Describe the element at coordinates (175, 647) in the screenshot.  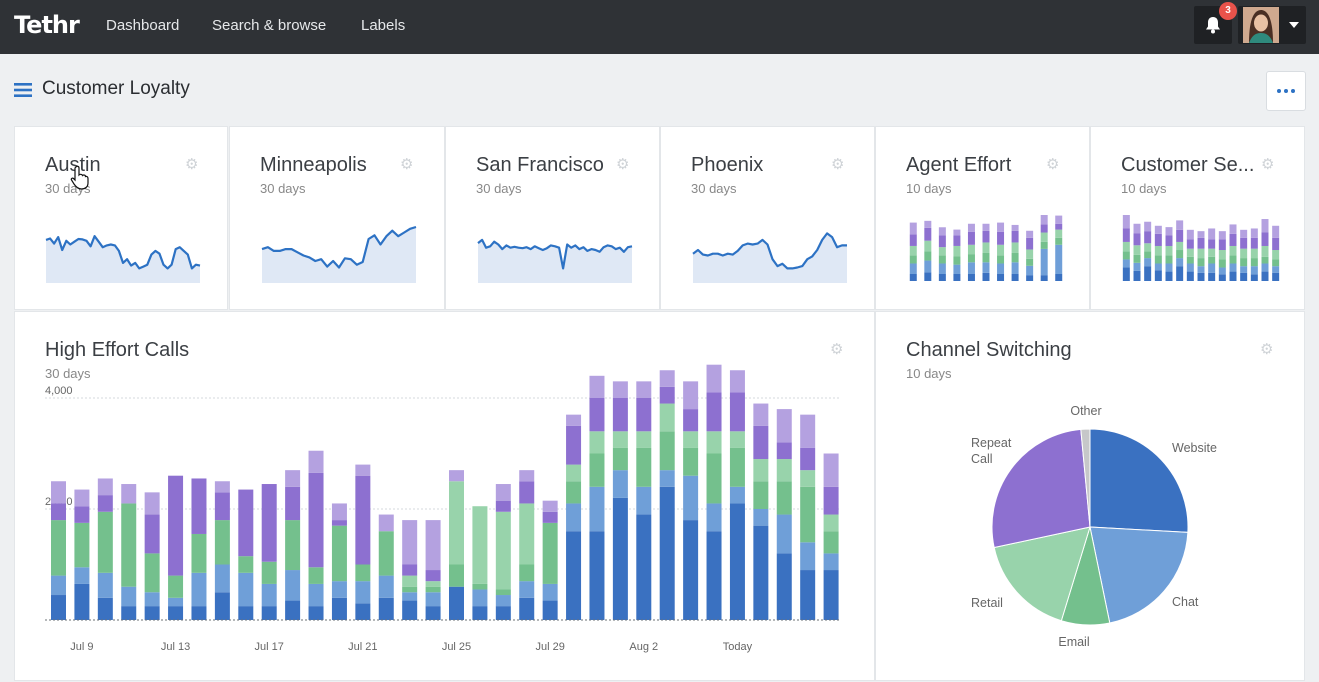
I see `x-tick-label: Jul 13` at that location.